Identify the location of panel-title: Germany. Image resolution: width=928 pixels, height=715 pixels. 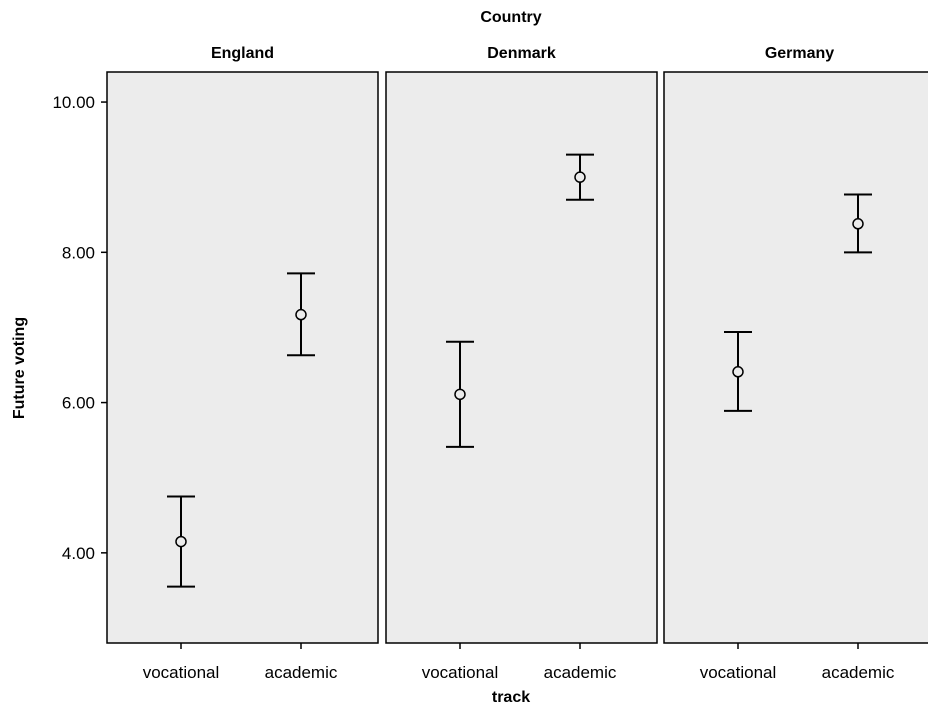
(799, 53).